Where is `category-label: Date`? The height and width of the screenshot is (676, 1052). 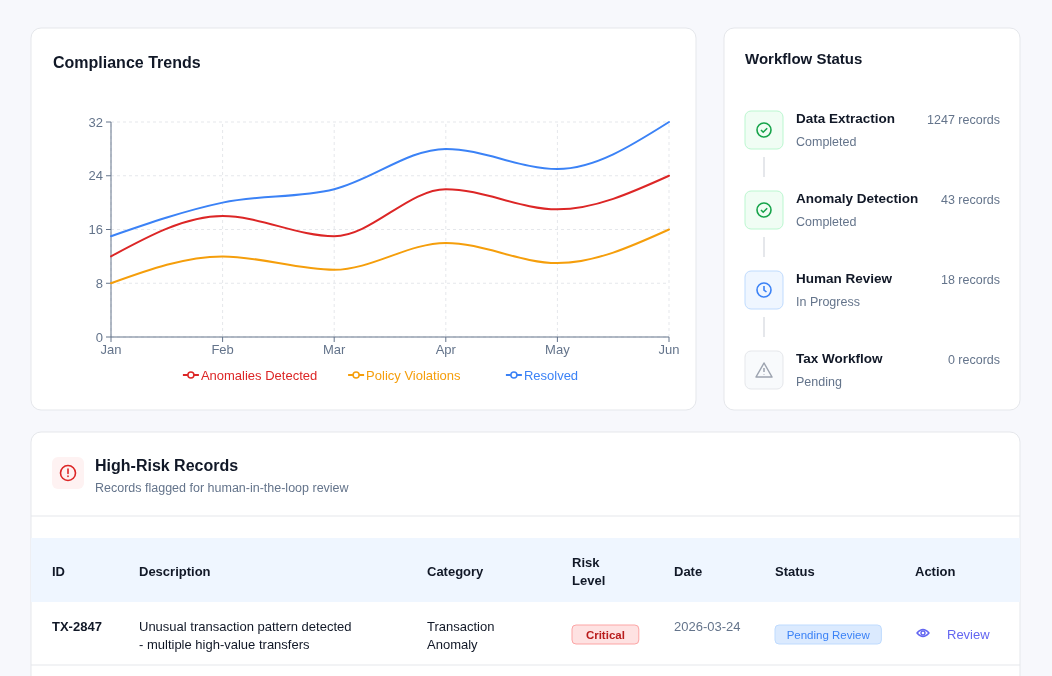 category-label: Date is located at coordinates (688, 571).